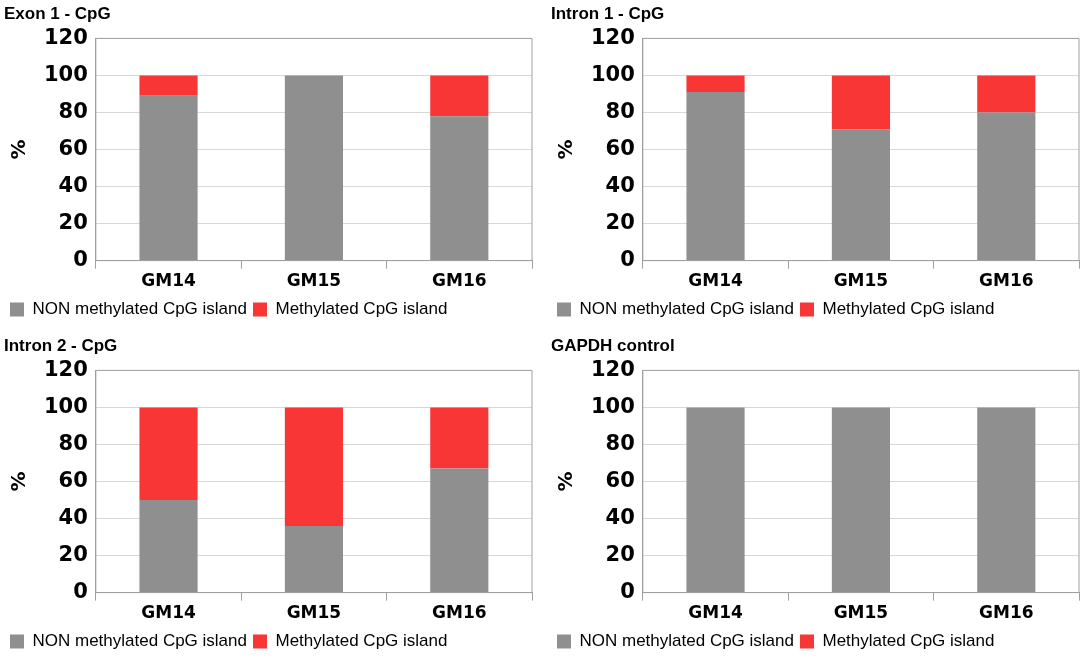  What do you see at coordinates (613, 345) in the screenshot?
I see `chart-title: GAPDH control` at bounding box center [613, 345].